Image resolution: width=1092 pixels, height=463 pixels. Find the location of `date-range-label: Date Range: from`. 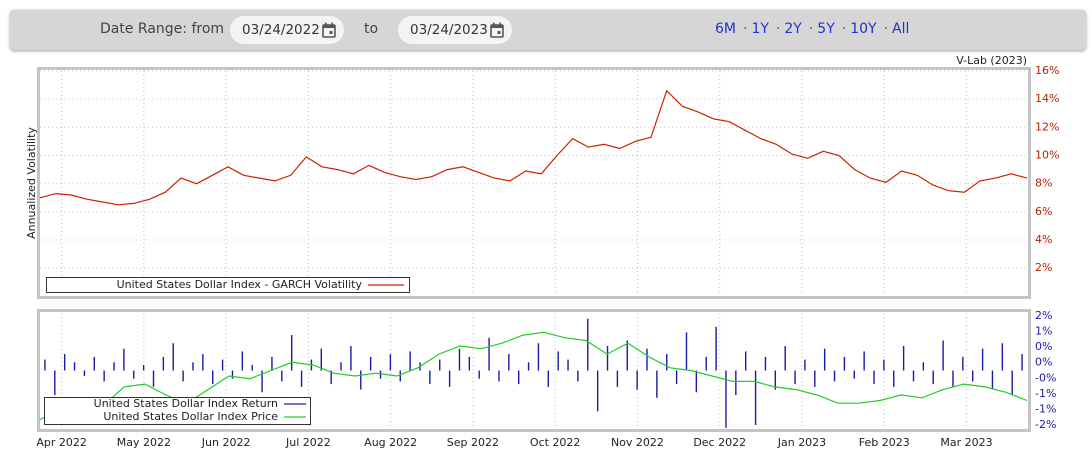

date-range-label: Date Range: from is located at coordinates (162, 29).